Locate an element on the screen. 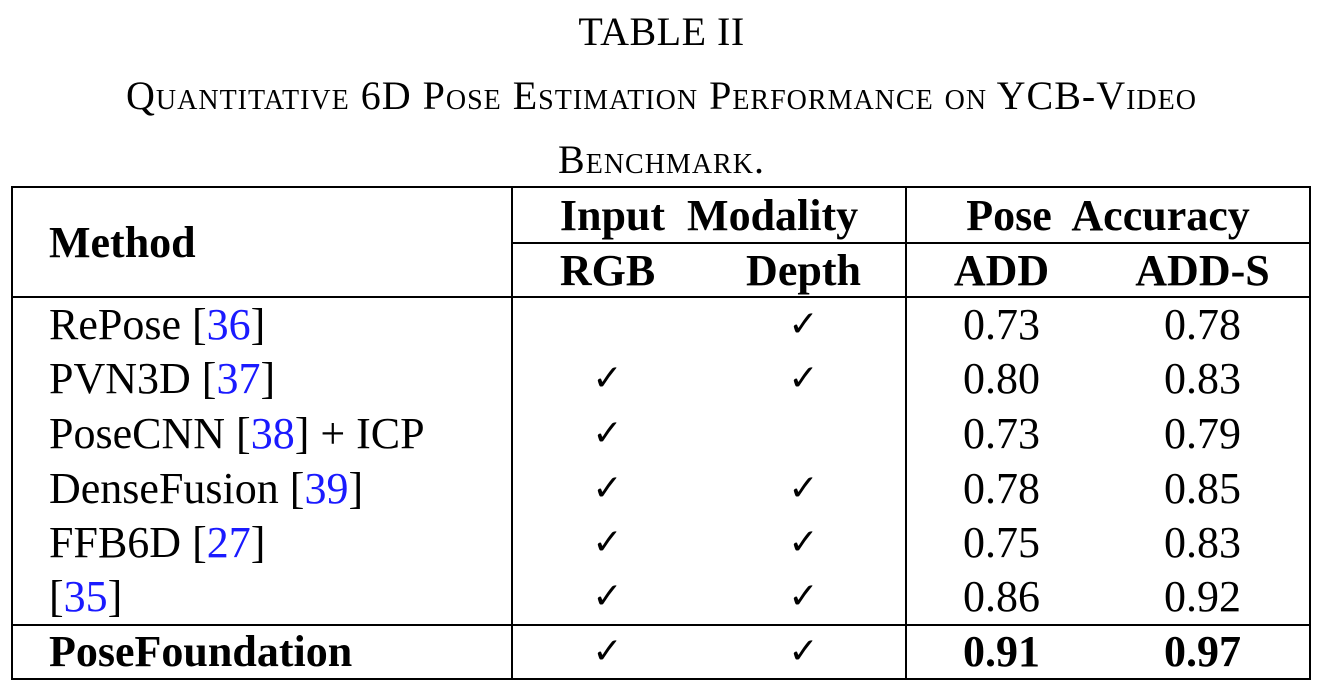 The image size is (1323, 696). method-cell: RePose [36] is located at coordinates (261, 324).